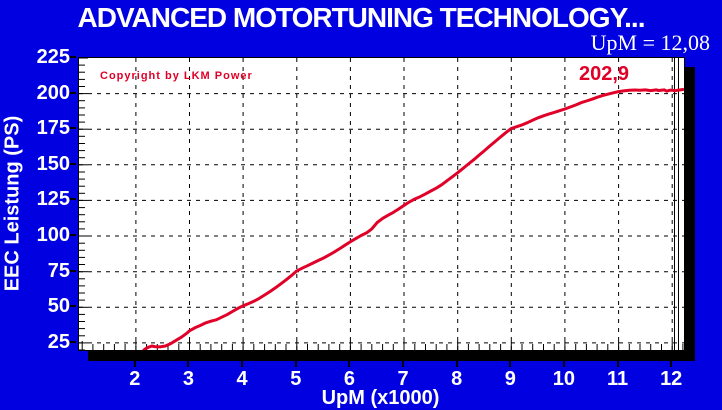  I want to click on x-tick-label: 8, so click(457, 379).